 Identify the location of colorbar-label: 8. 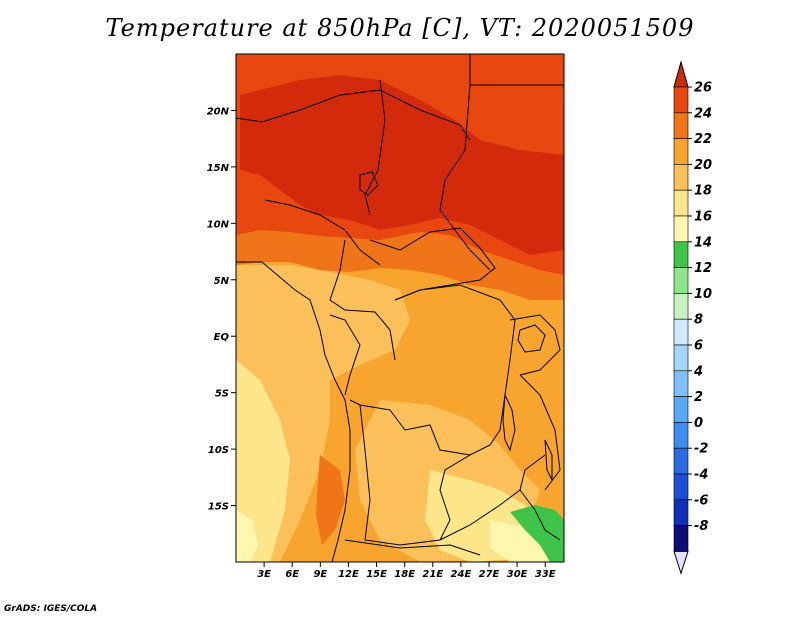
(698, 320).